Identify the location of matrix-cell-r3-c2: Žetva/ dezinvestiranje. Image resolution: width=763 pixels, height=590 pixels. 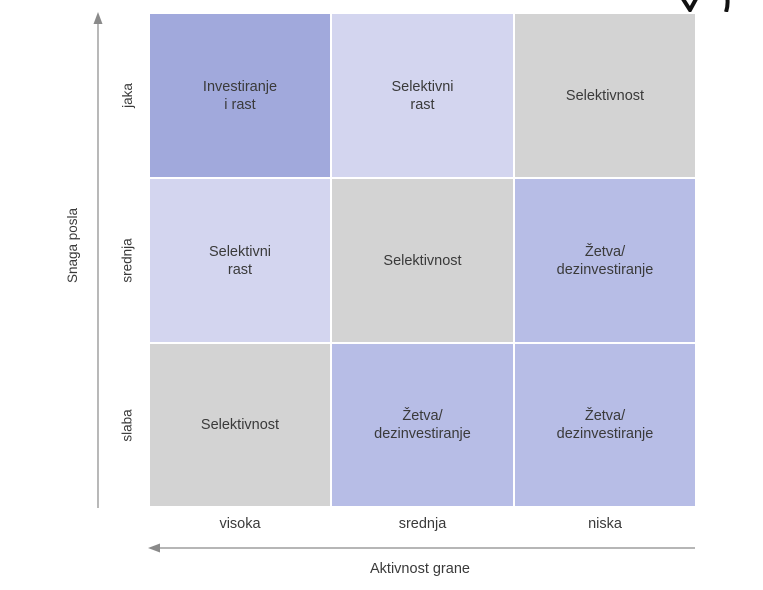
(422, 425).